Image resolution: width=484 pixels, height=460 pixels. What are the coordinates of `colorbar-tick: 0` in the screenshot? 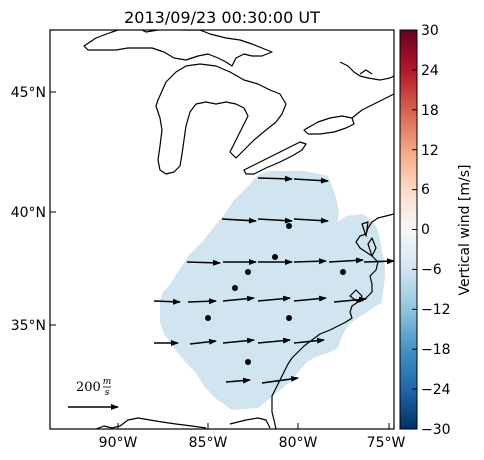 It's located at (425, 230).